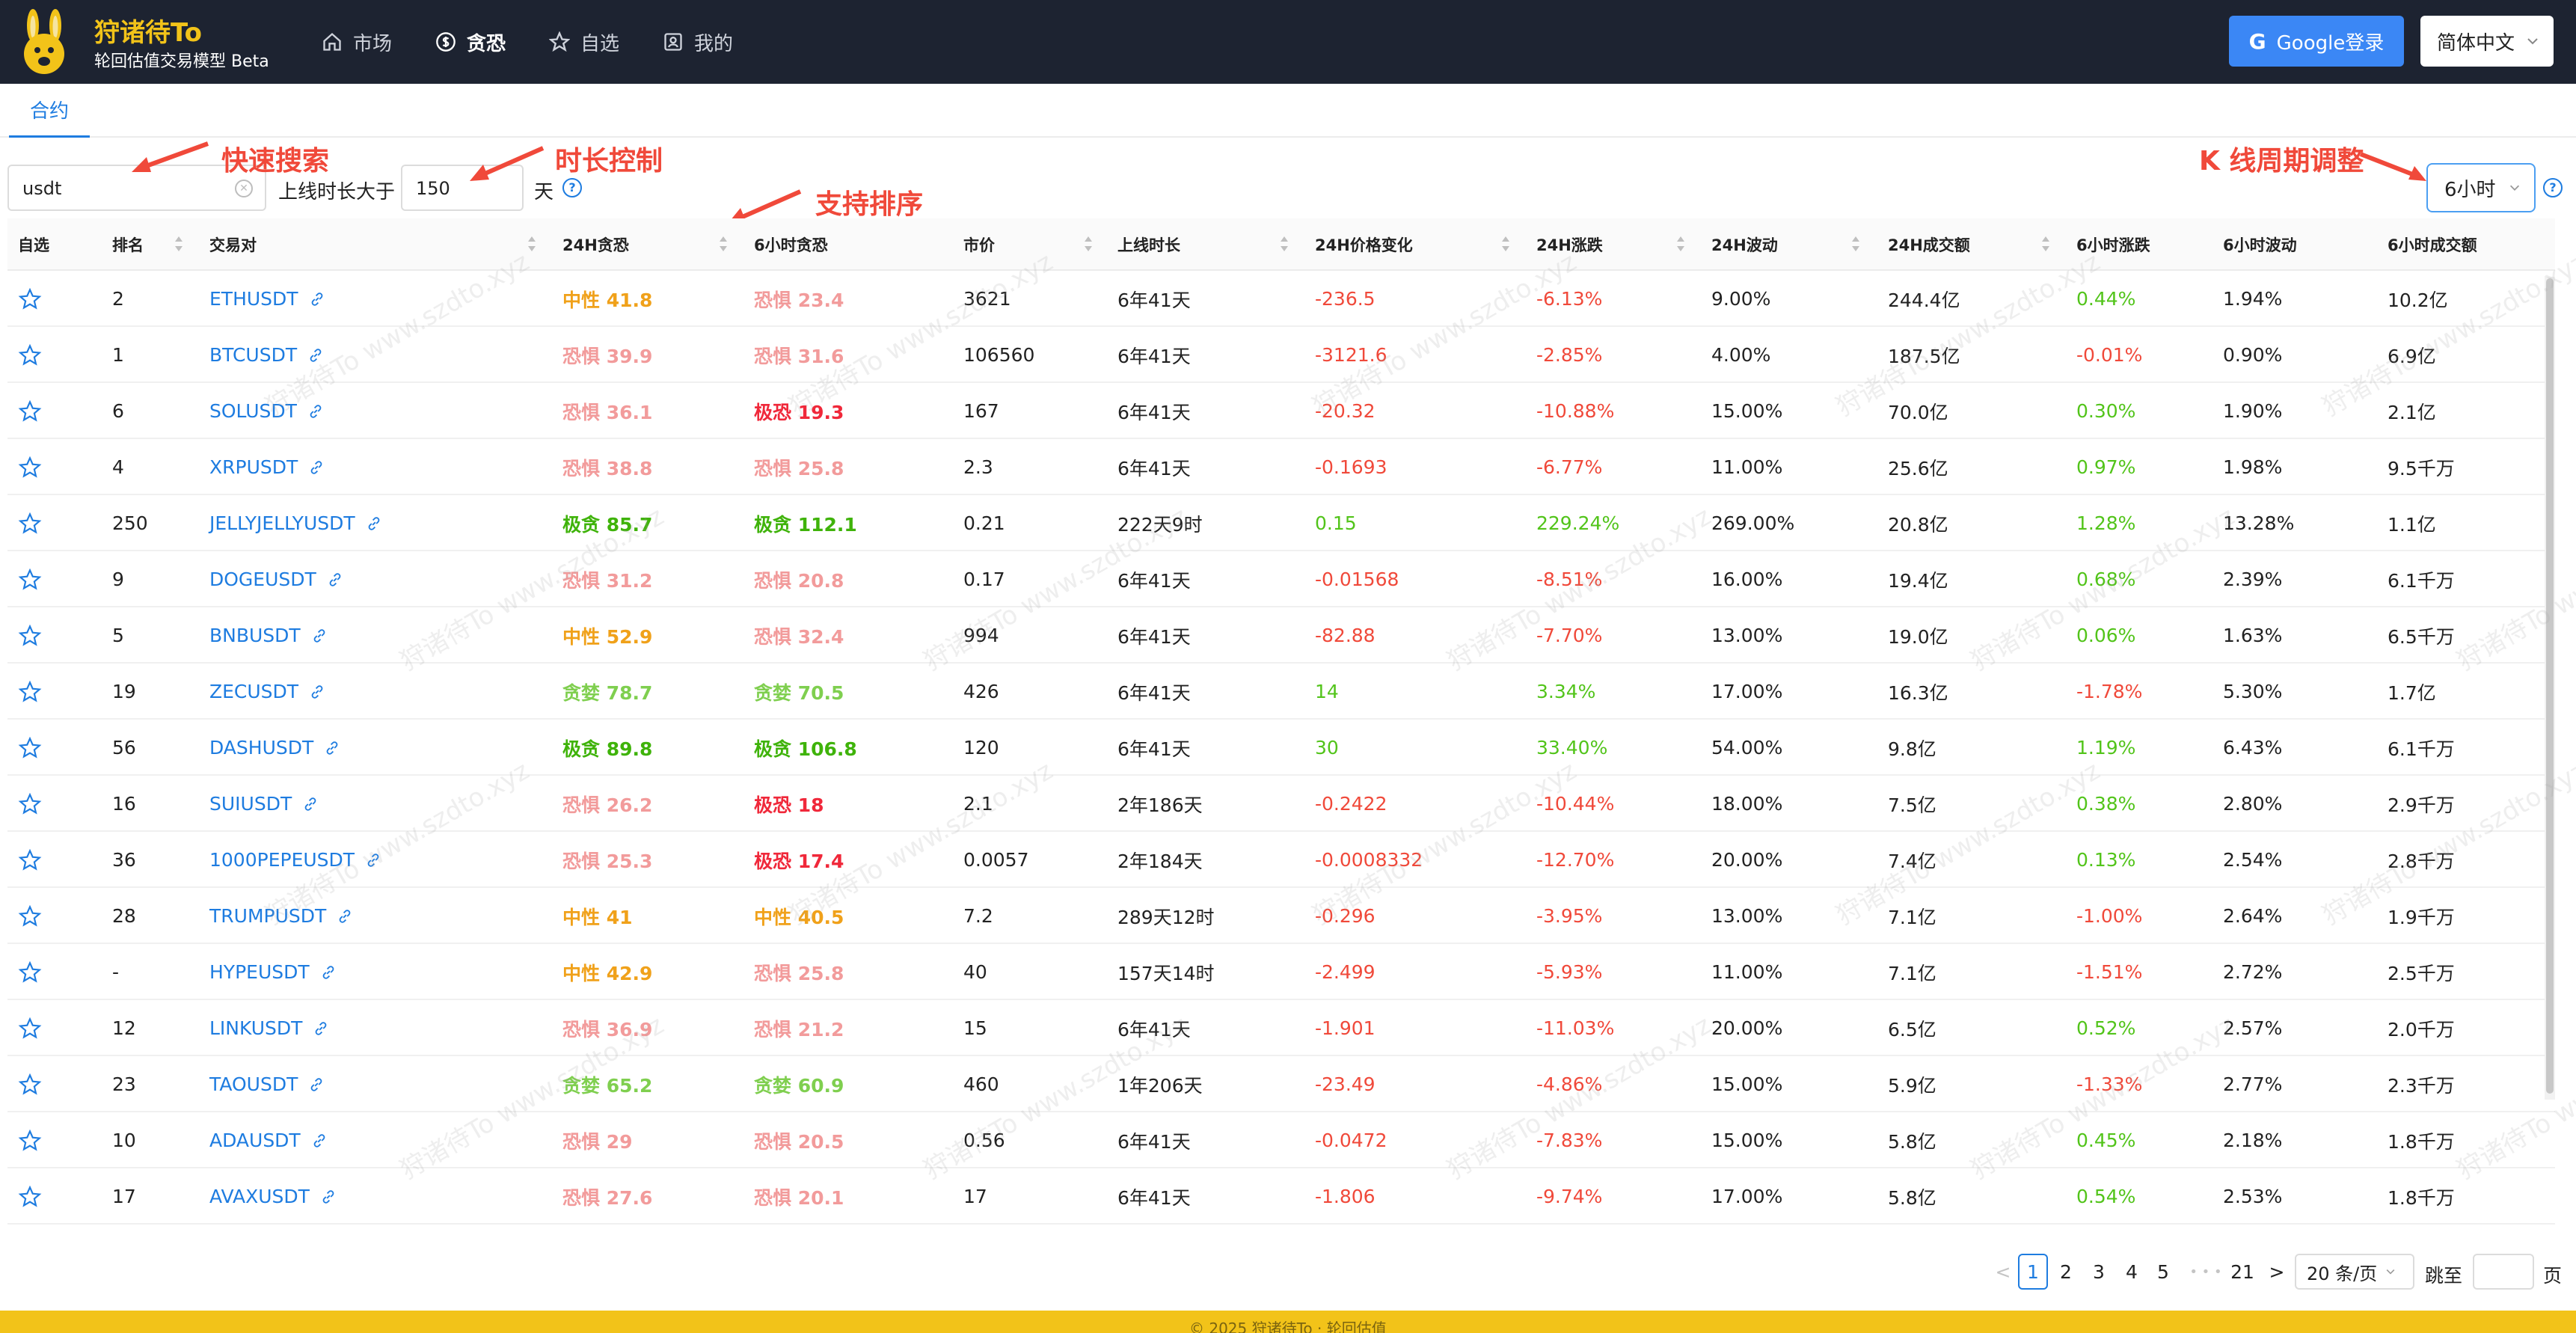 The image size is (2576, 1333). I want to click on col-header-pct24: 24H涨跌, so click(1569, 245).